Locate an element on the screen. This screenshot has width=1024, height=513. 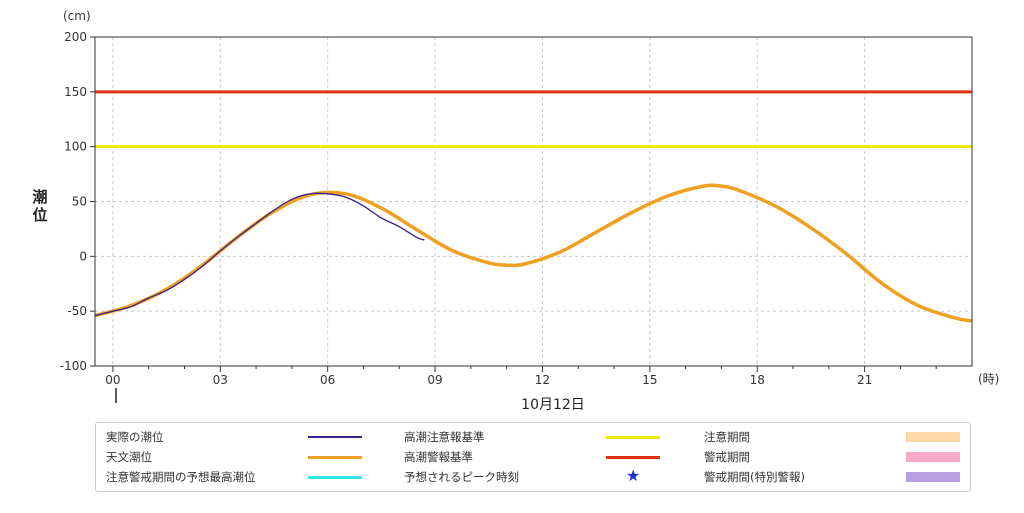
x-axis: 00 03 06 09 12 15 18 21 is located at coordinates (521, 376).